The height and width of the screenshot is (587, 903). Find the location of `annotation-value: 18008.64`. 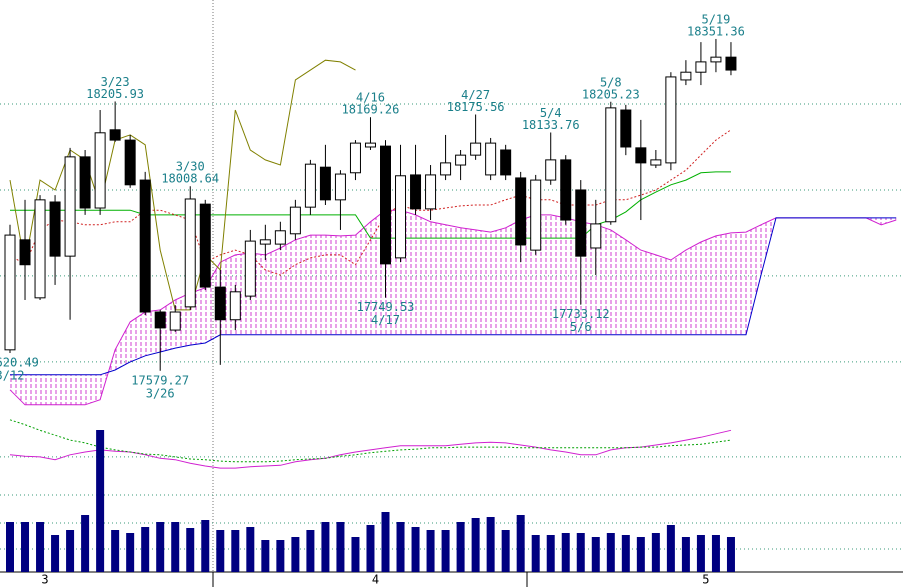

annotation-value: 18008.64 is located at coordinates (190, 179).